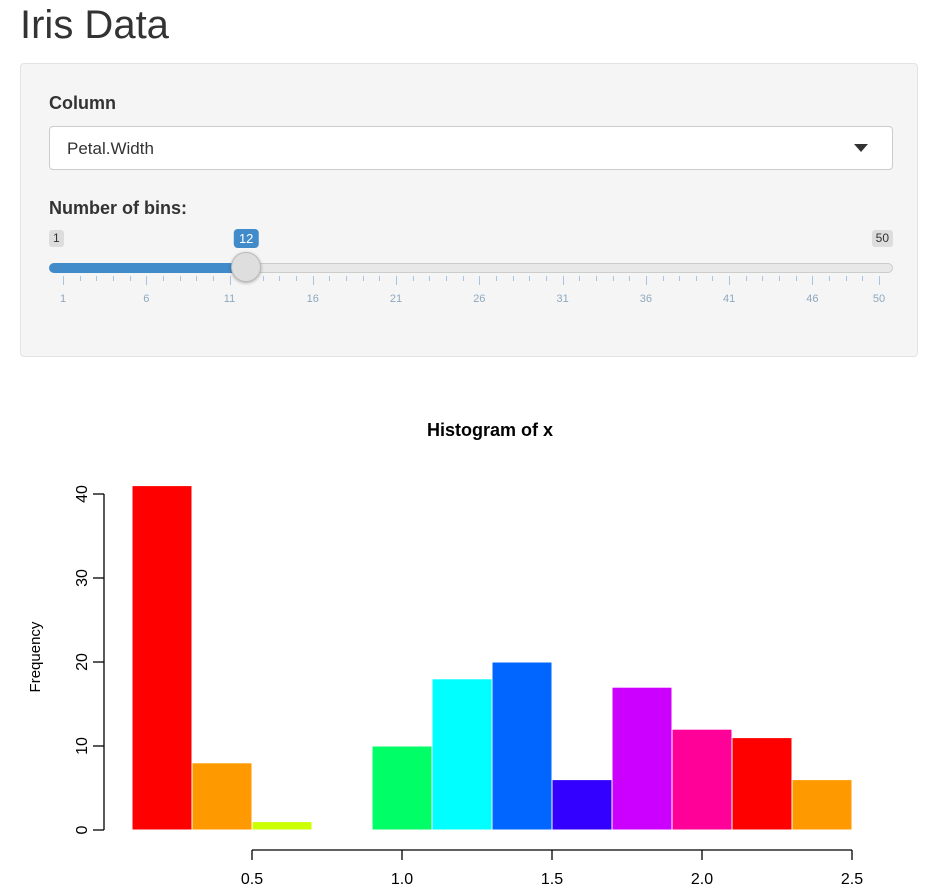 The image size is (930, 891). What do you see at coordinates (729, 299) in the screenshot?
I see `slider-tick-label: 41` at bounding box center [729, 299].